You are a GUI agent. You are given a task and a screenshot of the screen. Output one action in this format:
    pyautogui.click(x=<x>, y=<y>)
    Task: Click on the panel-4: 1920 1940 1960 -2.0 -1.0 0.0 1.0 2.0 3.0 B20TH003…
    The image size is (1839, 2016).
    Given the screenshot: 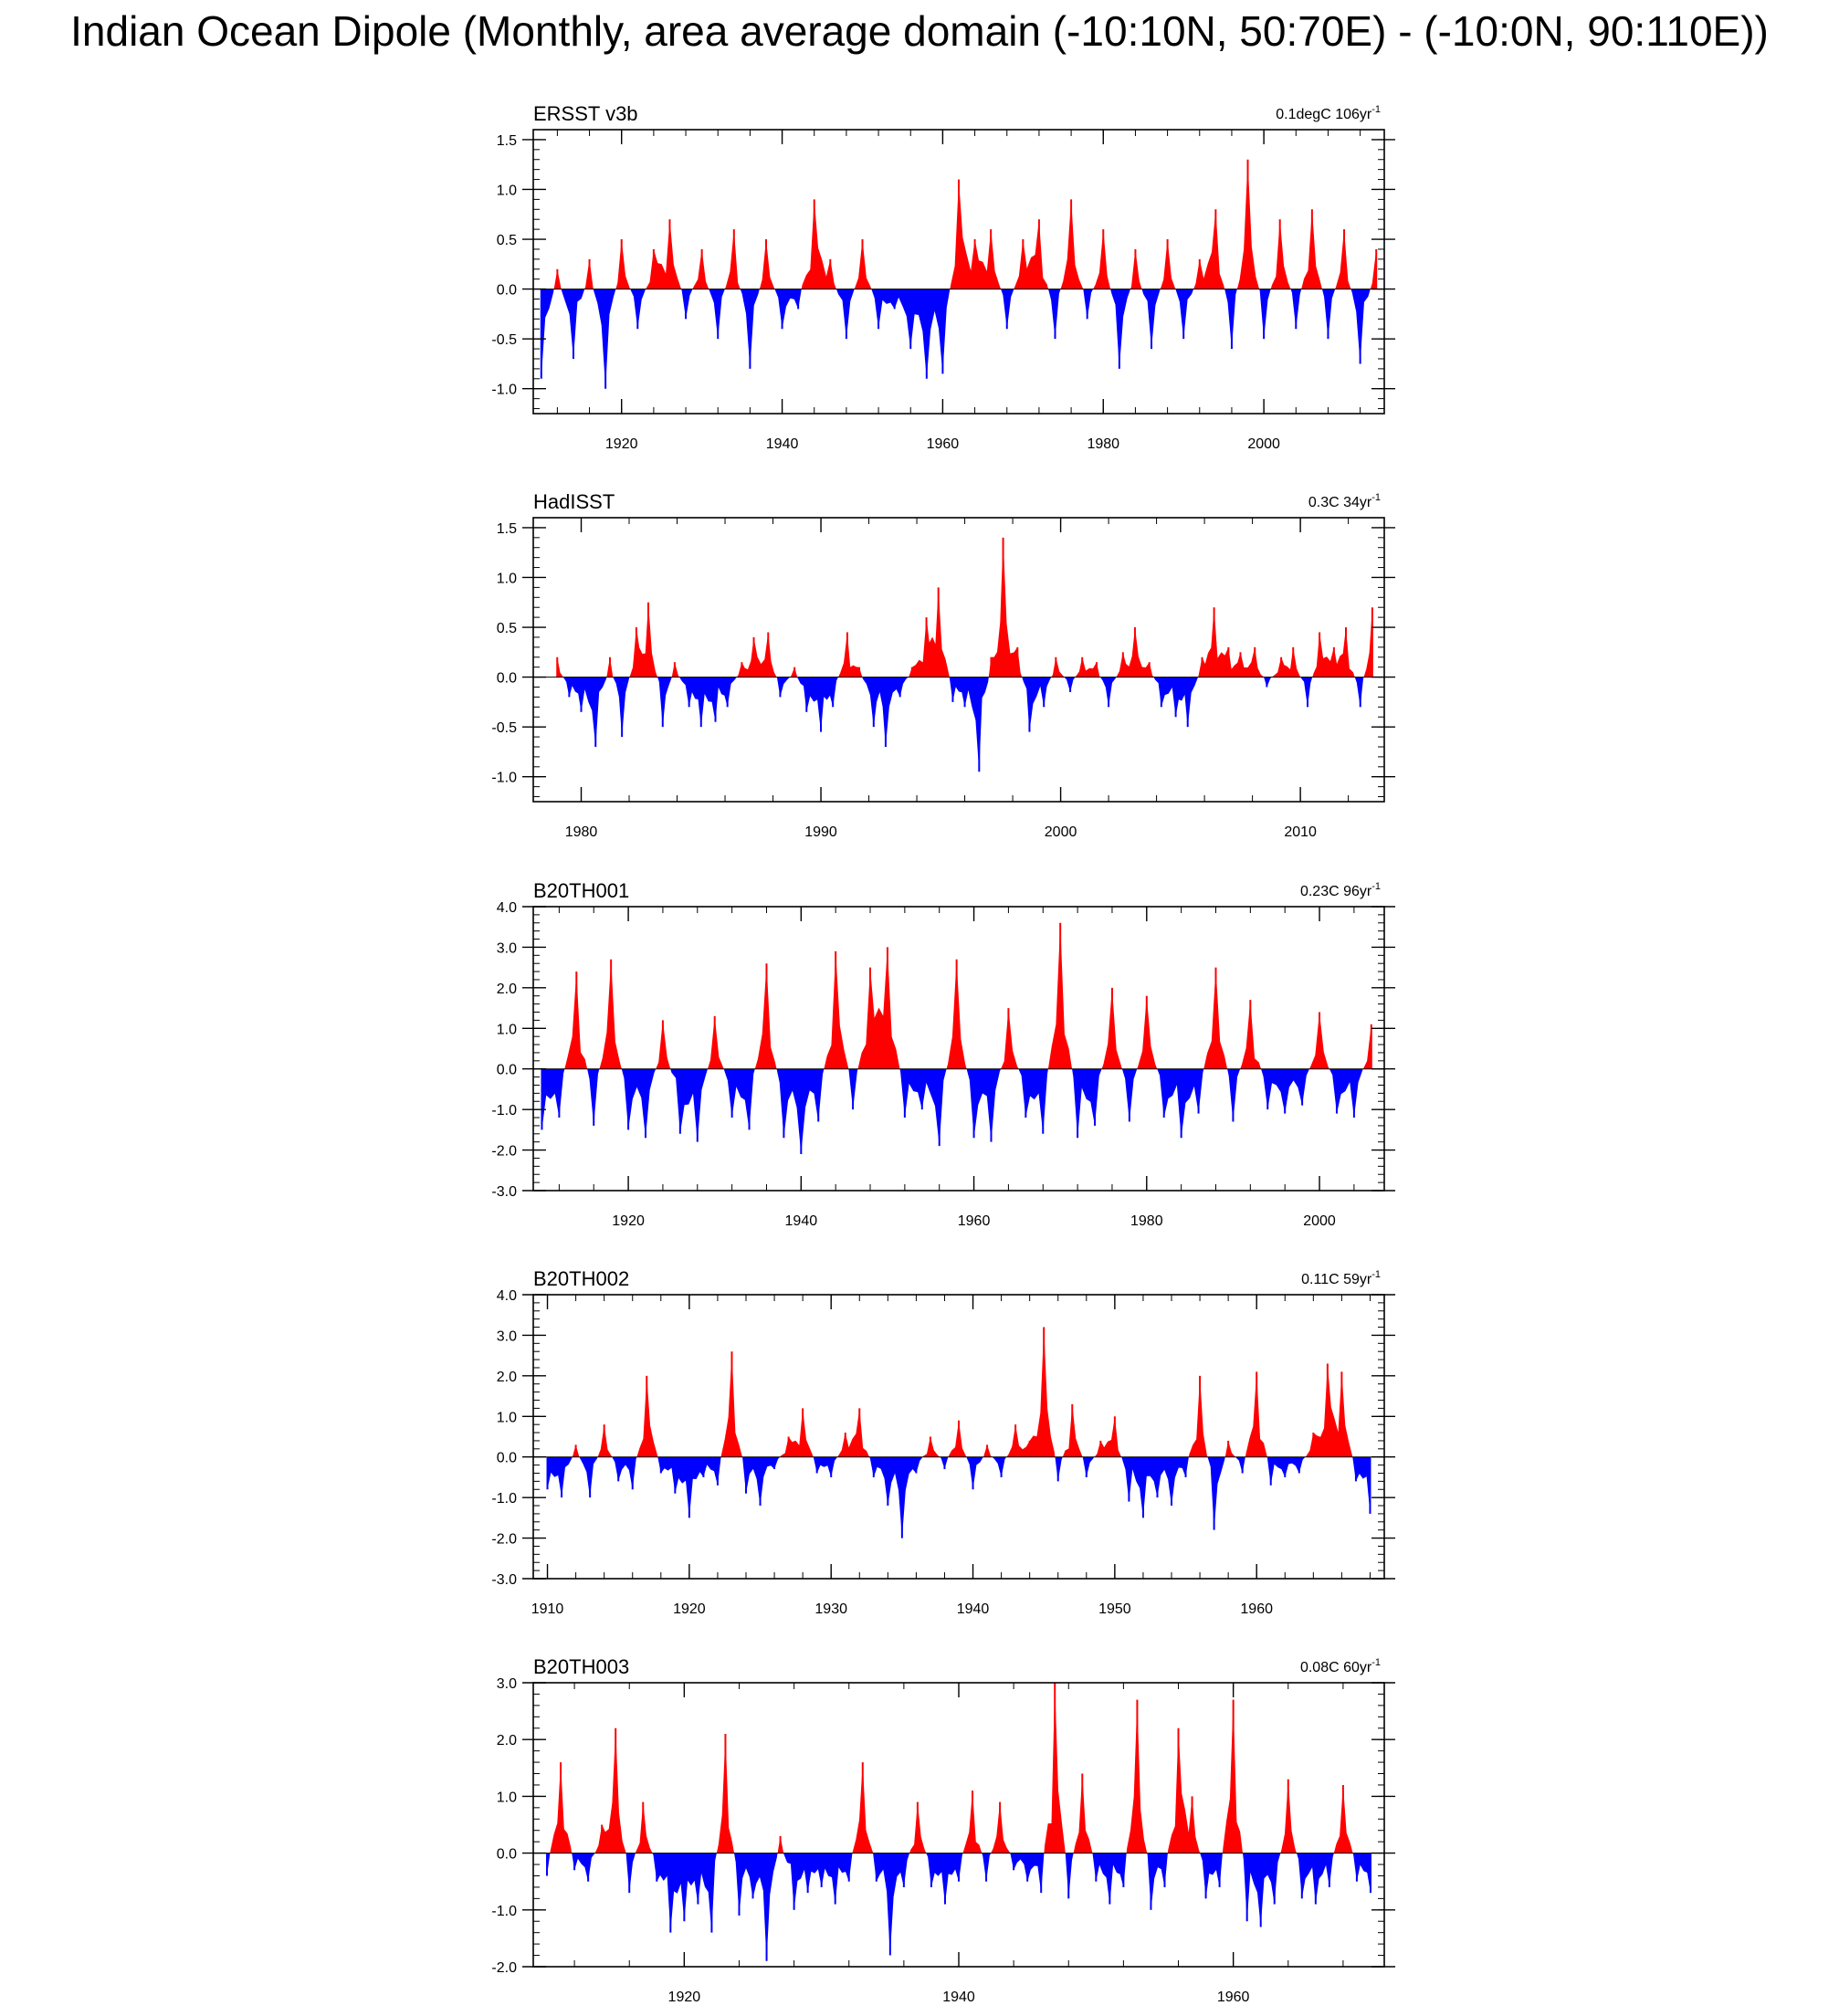 What is the action you would take?
    pyautogui.click(x=943, y=1830)
    